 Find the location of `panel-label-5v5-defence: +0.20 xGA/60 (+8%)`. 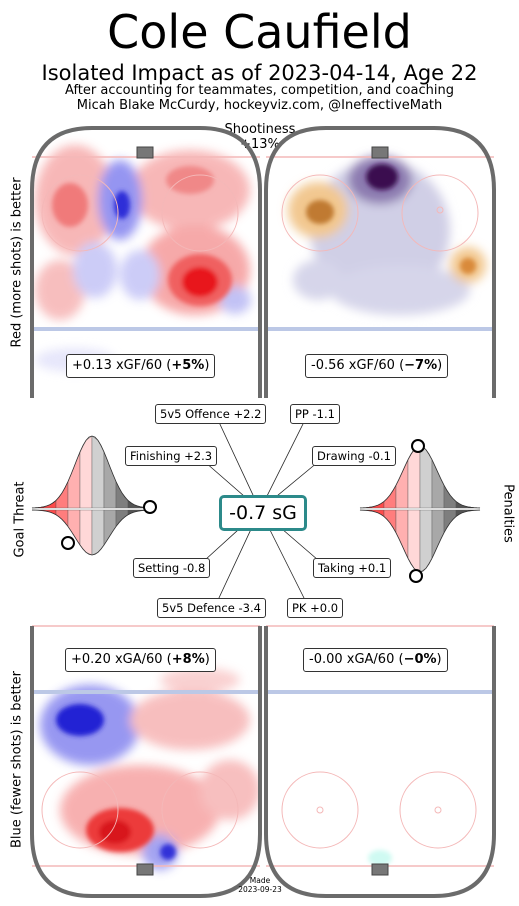

panel-label-5v5-defence: +0.20 xGA/60 (+8%) is located at coordinates (140, 660).